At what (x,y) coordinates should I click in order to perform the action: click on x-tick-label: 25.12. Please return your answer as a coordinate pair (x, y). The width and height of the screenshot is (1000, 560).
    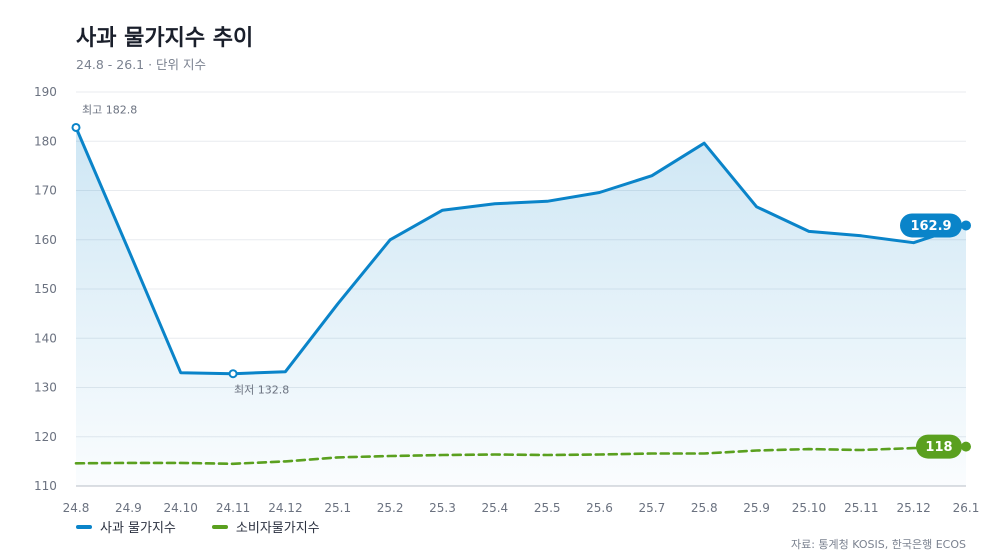
    Looking at the image, I should click on (913, 508).